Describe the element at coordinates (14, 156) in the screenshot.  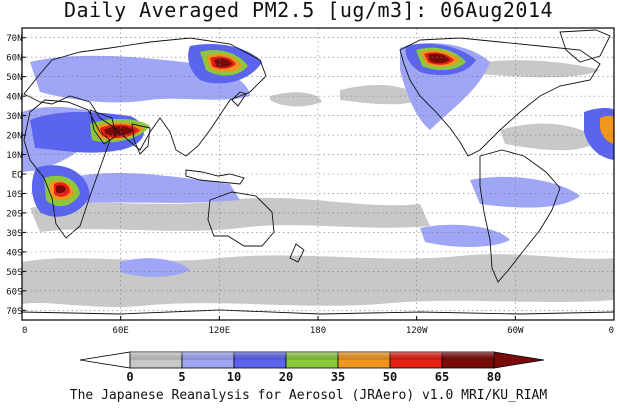
I see `lat-tick-label: 10N` at that location.